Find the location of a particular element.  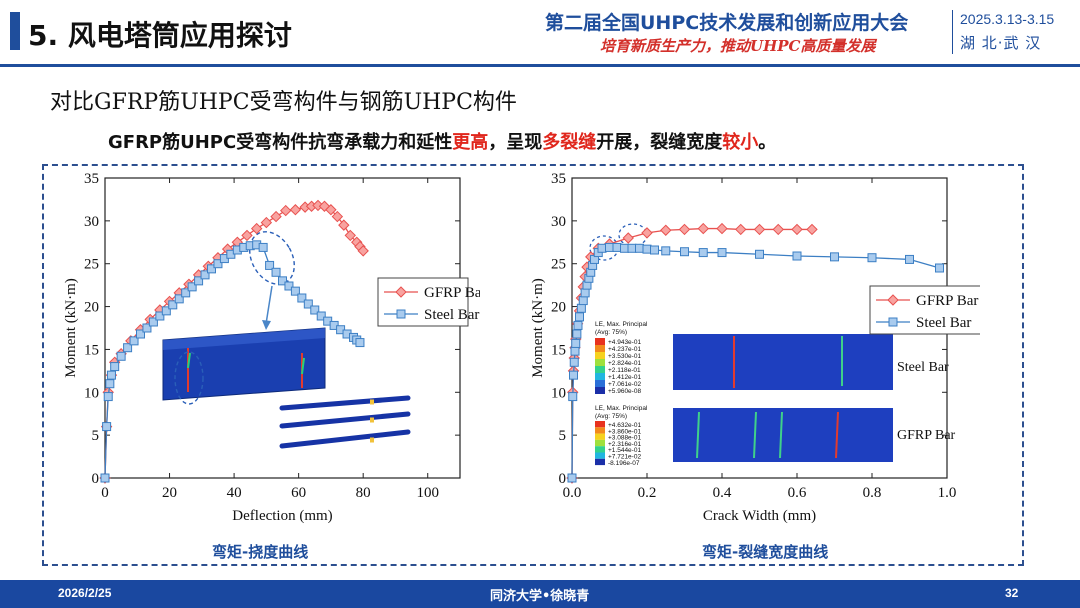

top-legend-title: LE, Max. Principal is located at coordinates (621, 324).